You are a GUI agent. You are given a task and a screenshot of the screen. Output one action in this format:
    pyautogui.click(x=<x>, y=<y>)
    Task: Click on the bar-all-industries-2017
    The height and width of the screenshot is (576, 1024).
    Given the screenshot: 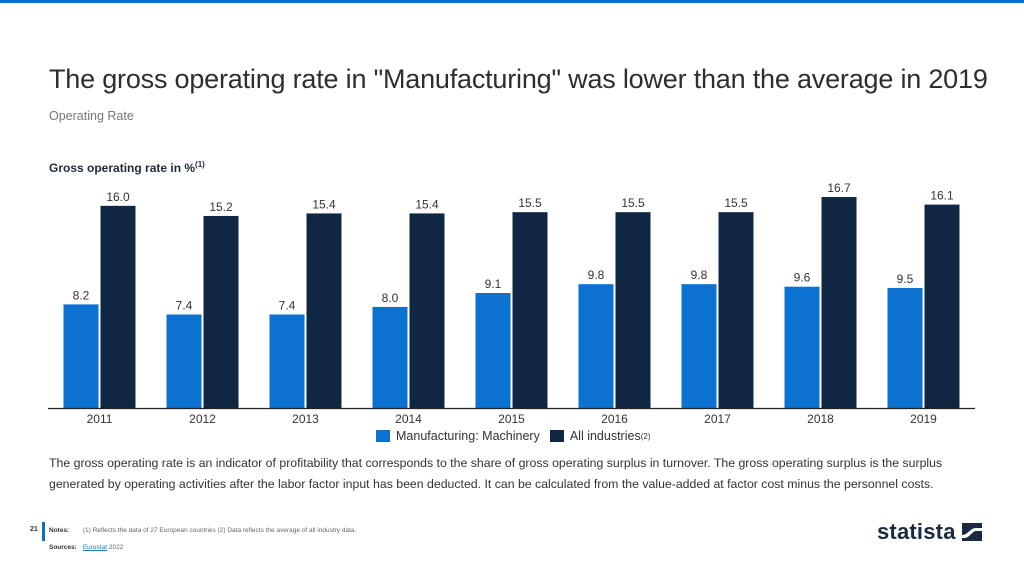 What is the action you would take?
    pyautogui.click(x=736, y=310)
    